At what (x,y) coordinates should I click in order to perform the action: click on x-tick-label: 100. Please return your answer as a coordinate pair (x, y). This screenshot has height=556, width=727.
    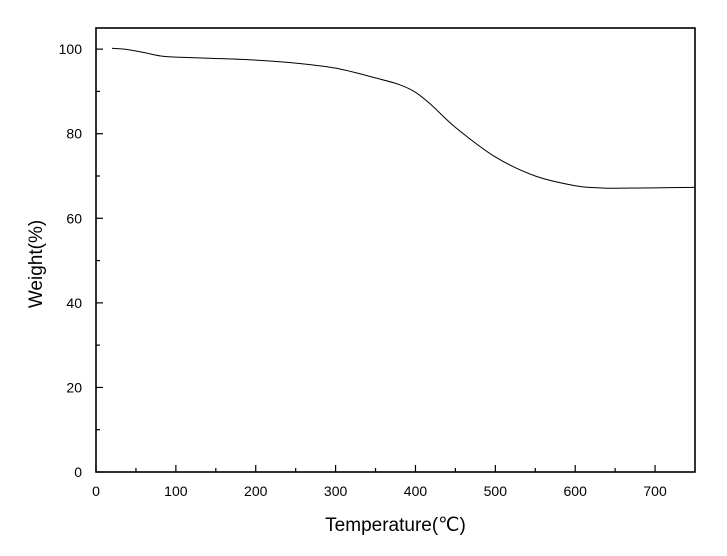
    Looking at the image, I should click on (176, 491).